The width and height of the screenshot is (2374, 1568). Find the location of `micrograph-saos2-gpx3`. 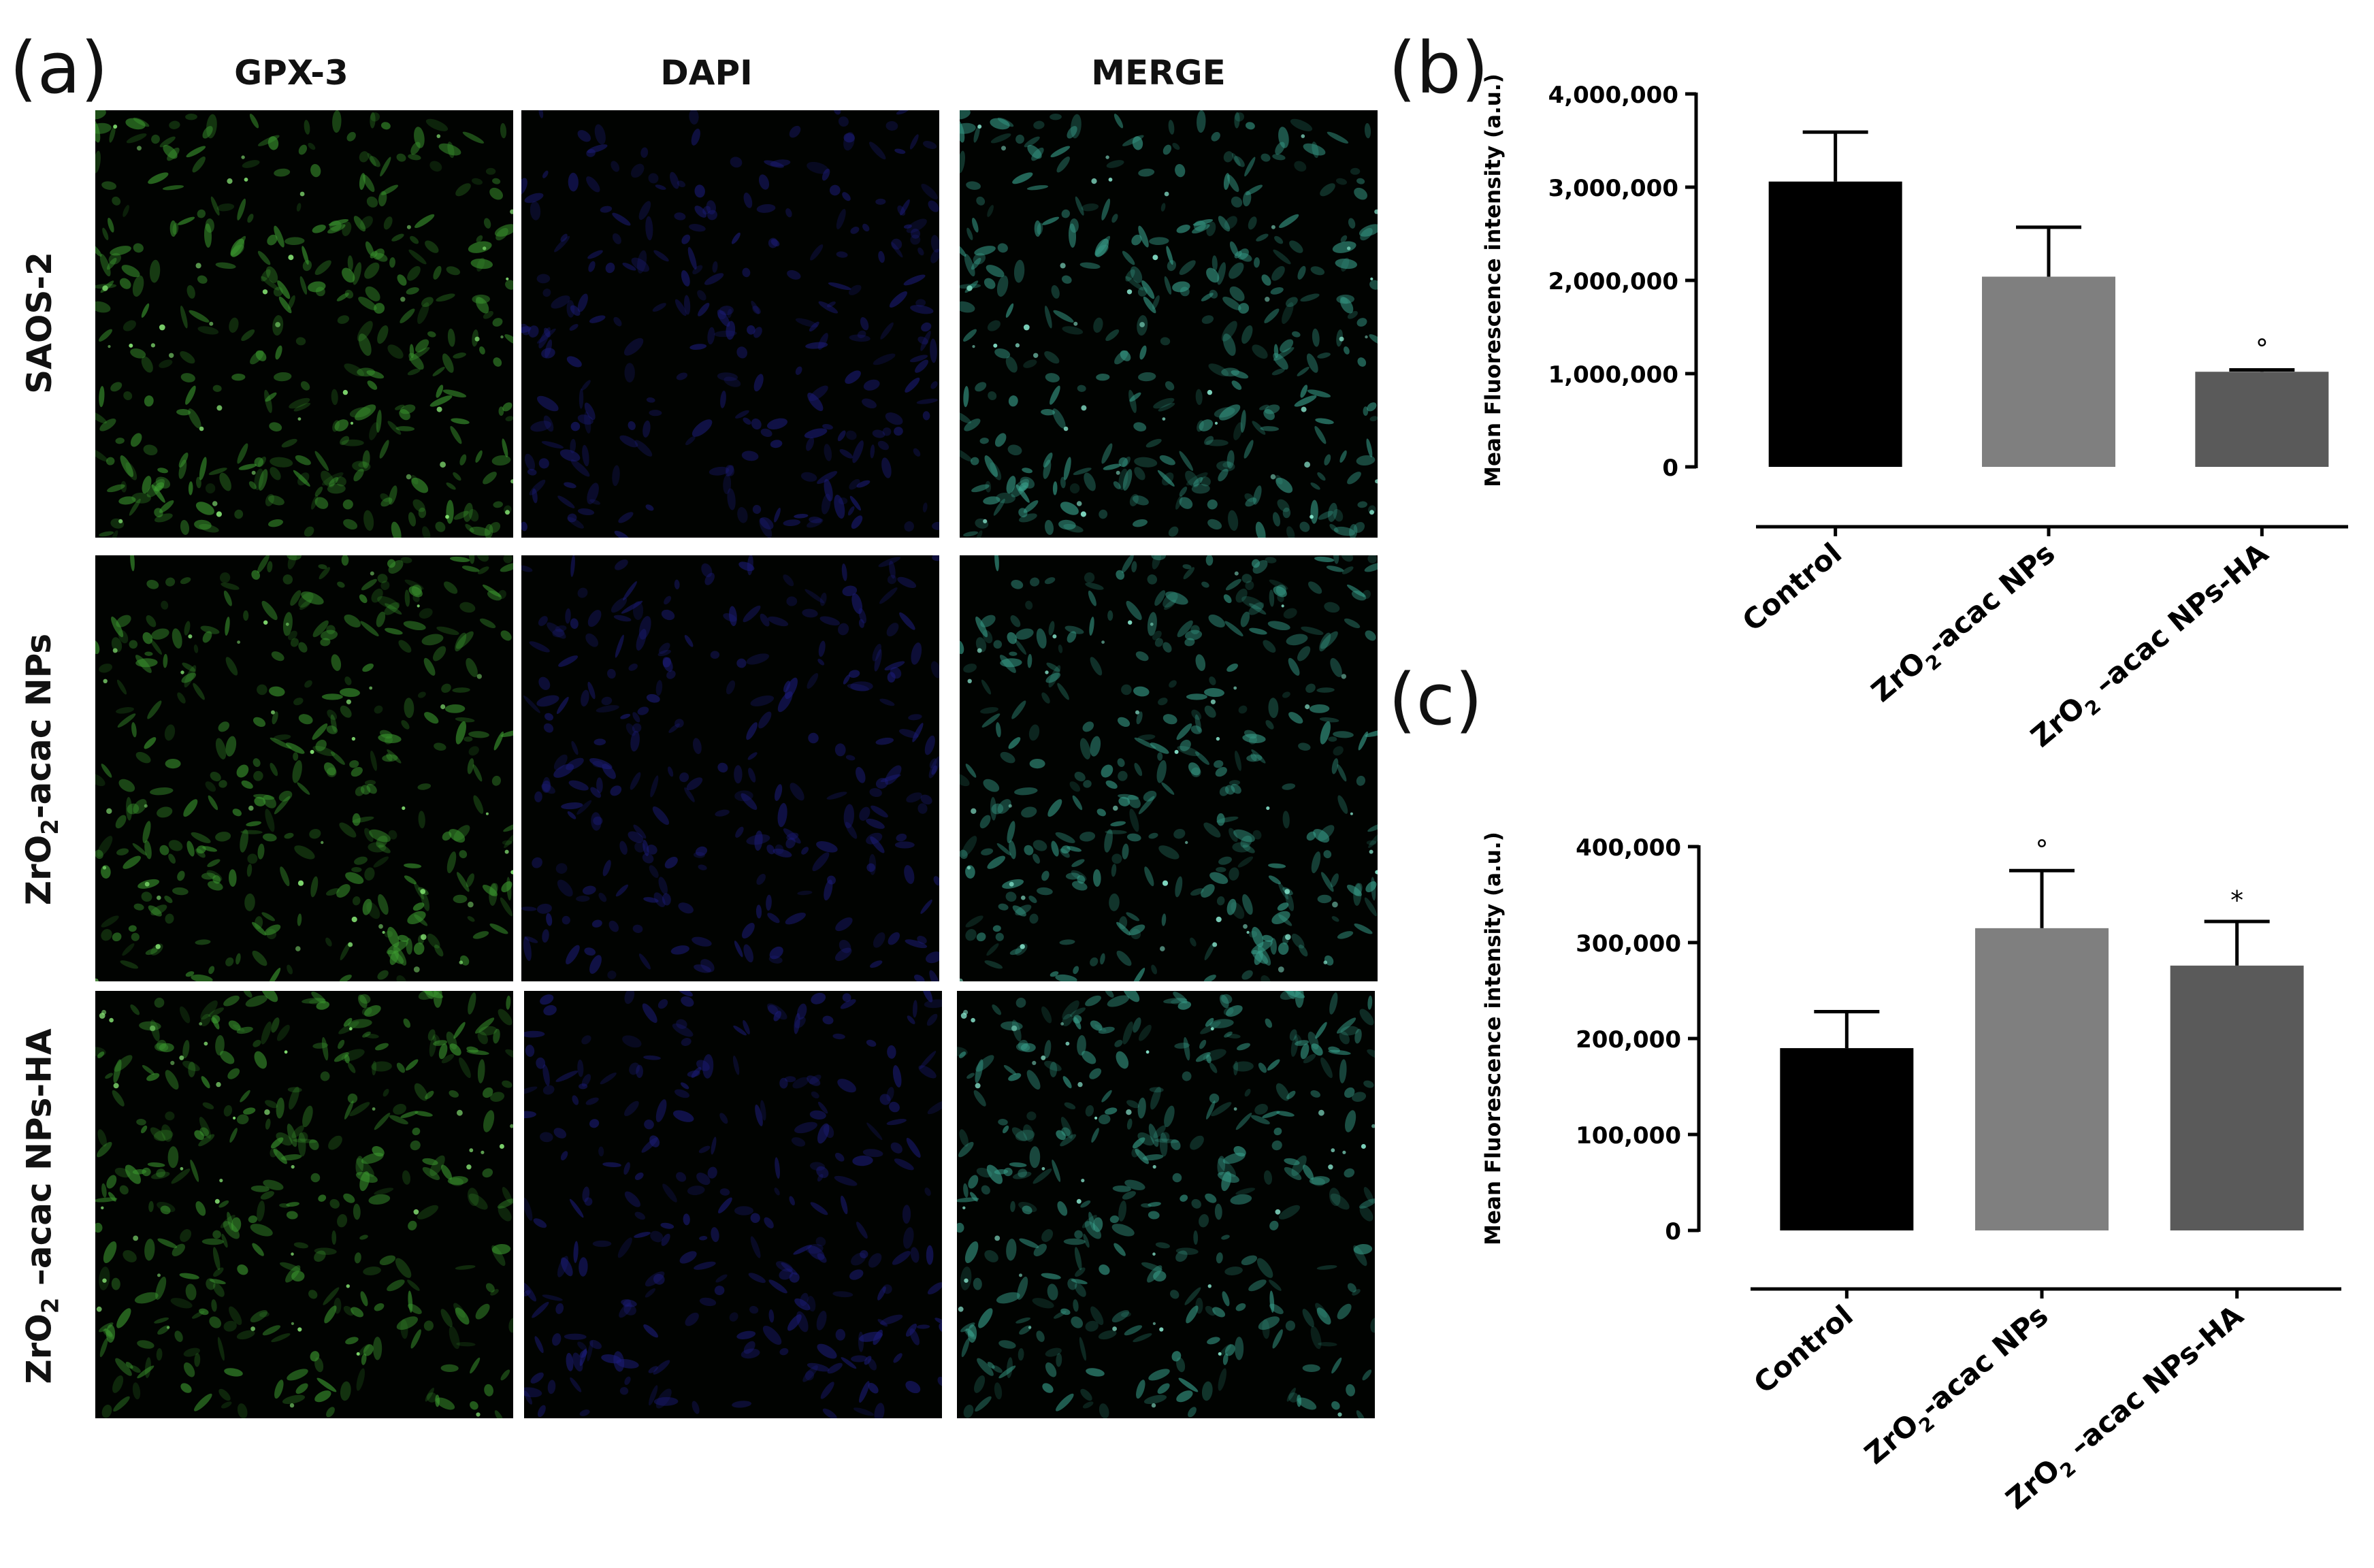

micrograph-saos2-gpx3 is located at coordinates (304, 324).